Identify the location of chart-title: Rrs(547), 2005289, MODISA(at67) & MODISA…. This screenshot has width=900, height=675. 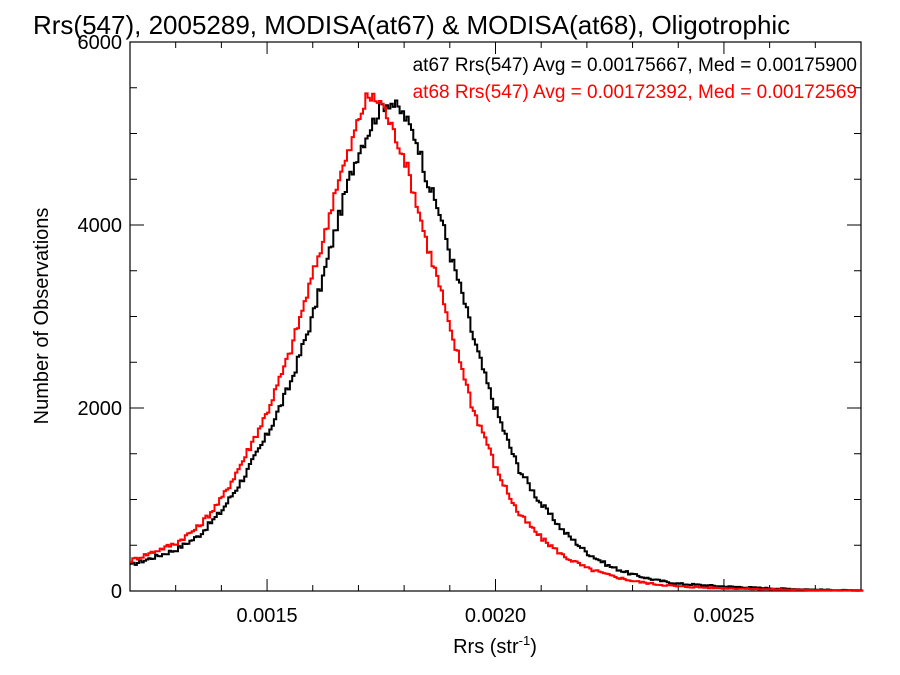
(411, 25).